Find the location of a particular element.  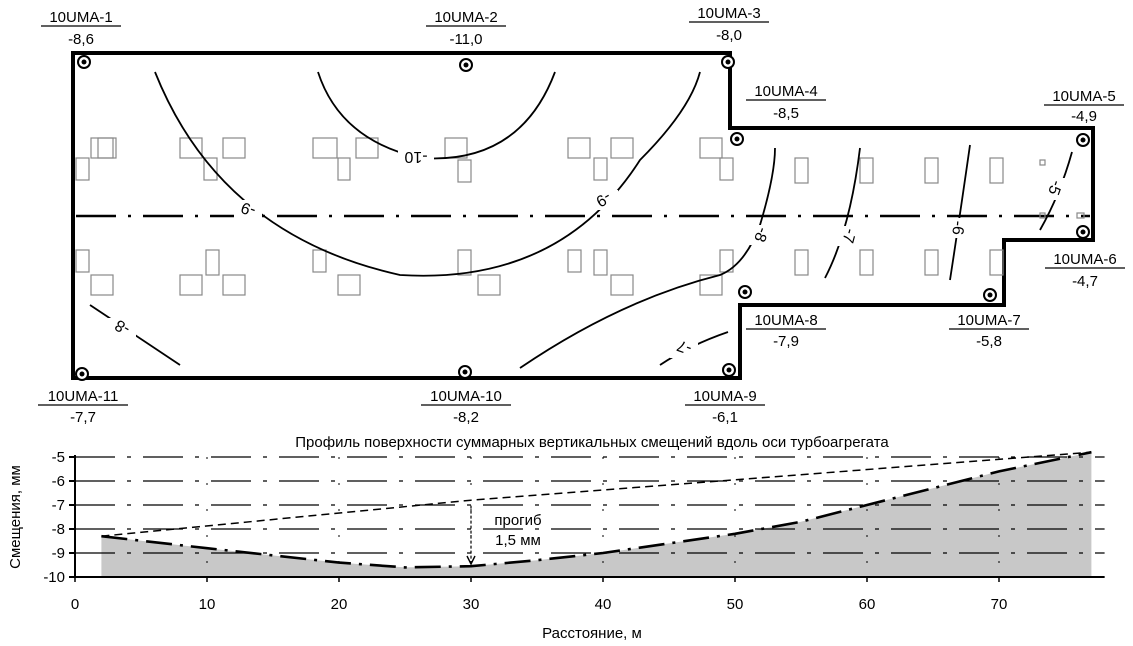

contour-label: -6 is located at coordinates (957, 228).